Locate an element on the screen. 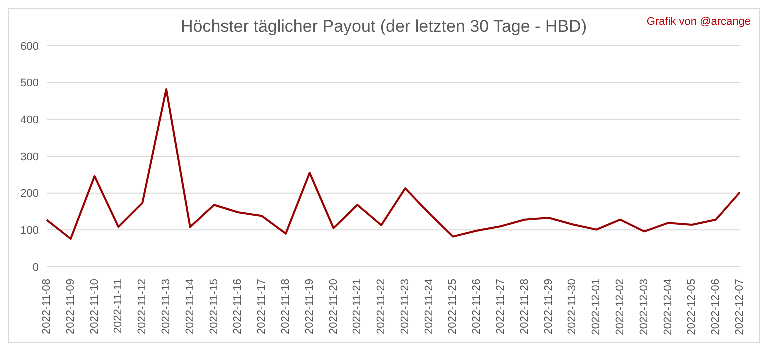 This screenshot has height=349, width=768. x-tick-label: 2022-11-16 is located at coordinates (238, 306).